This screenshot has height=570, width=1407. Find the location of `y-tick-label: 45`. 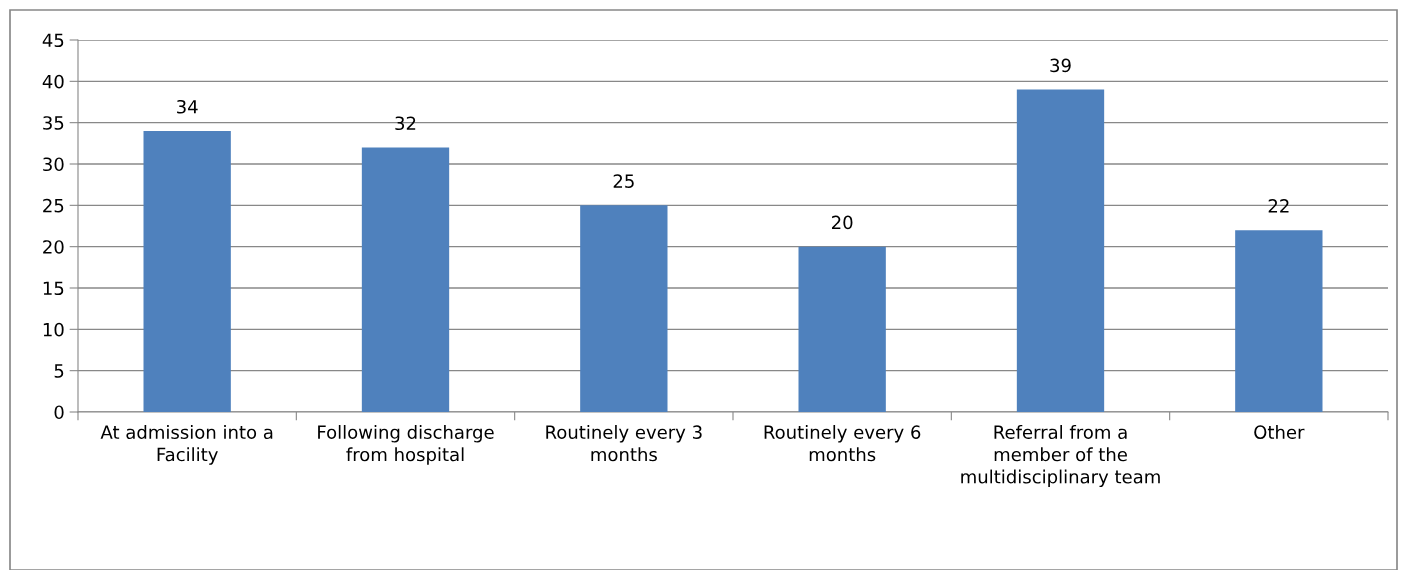

y-tick-label: 45 is located at coordinates (53, 40).